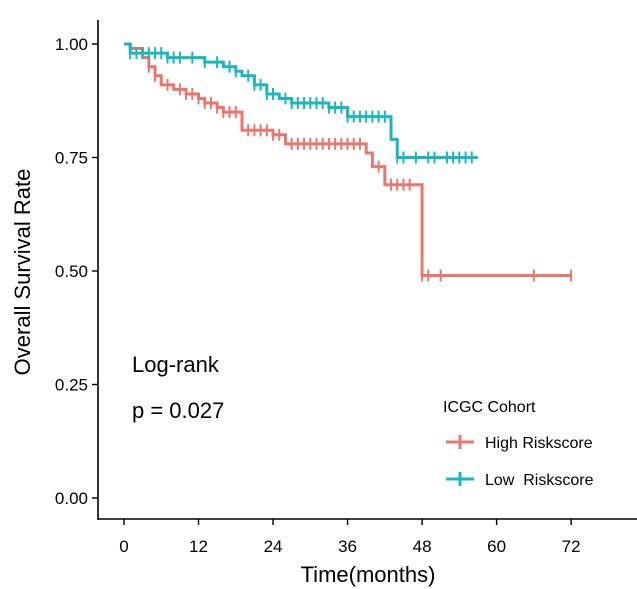 This screenshot has height=589, width=637. I want to click on y-tick-label: 0.00, so click(71, 498).